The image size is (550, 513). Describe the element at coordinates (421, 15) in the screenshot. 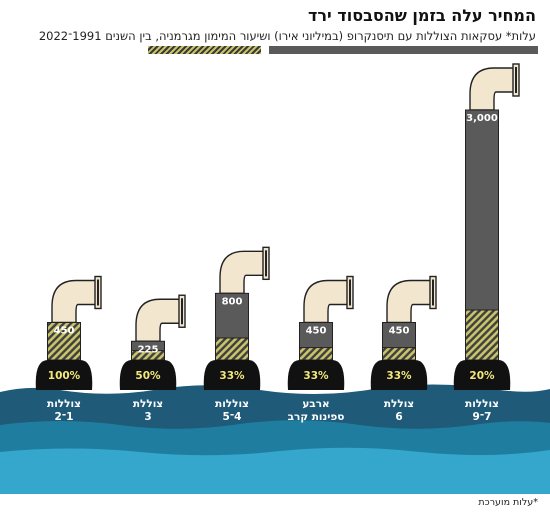

I see `chart-title: המחיר עלה בזמן שהסבסוד ירד` at that location.